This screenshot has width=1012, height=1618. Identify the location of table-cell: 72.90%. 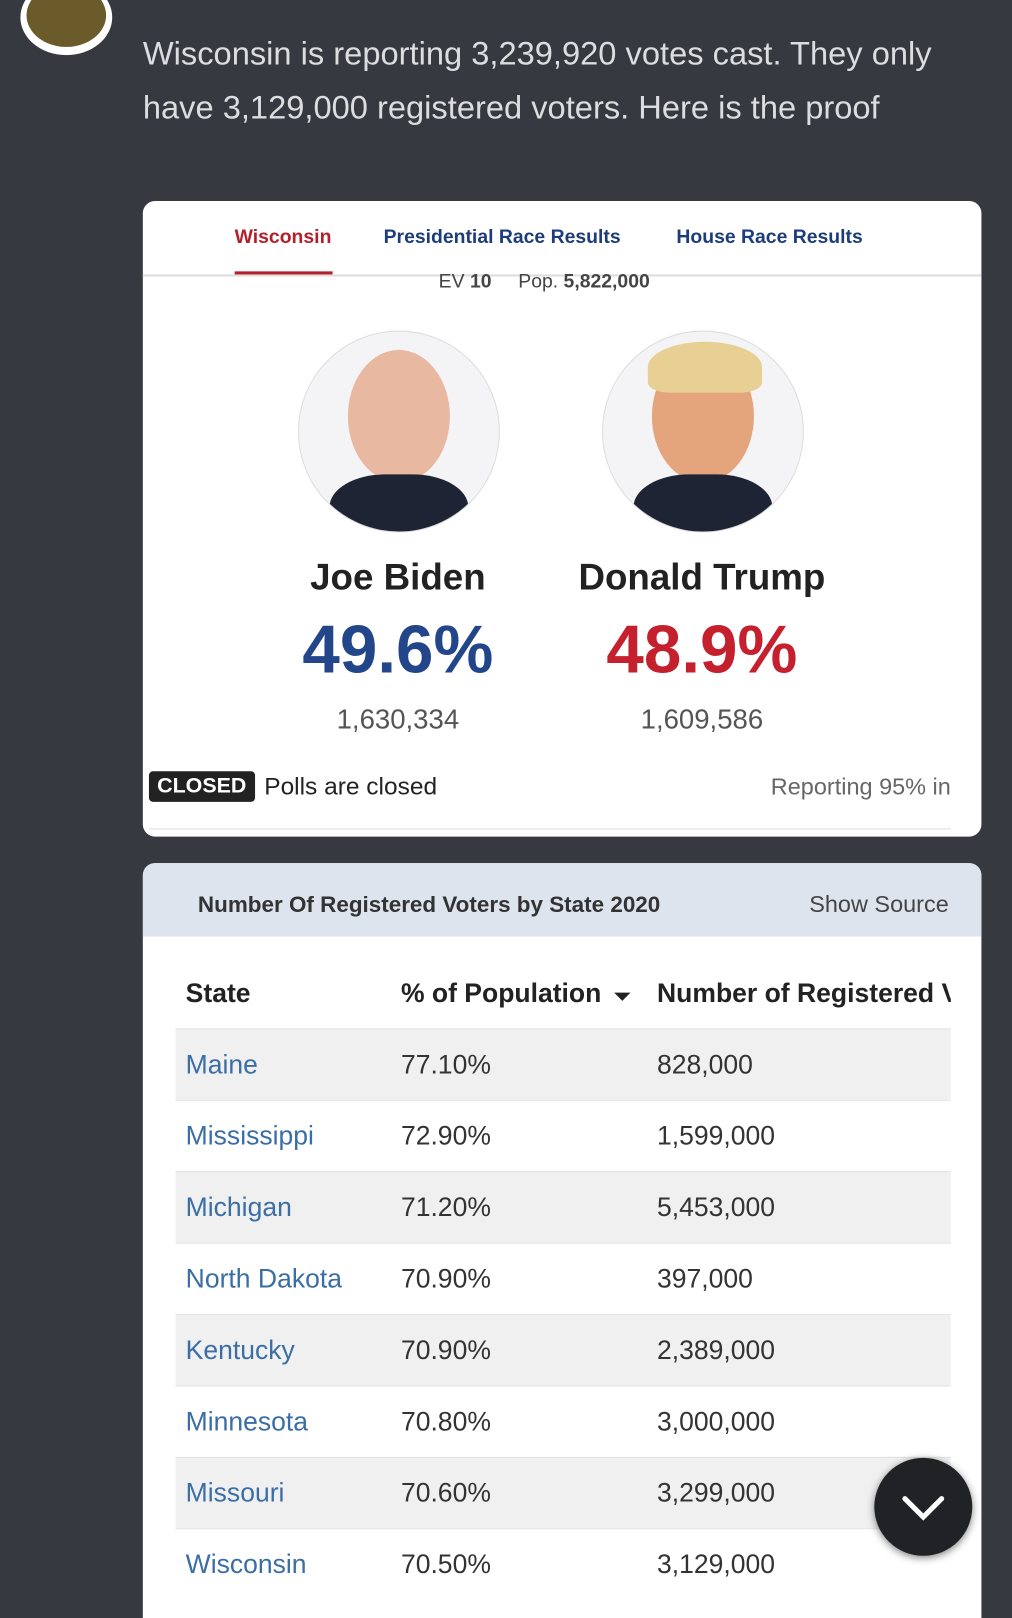
(445, 1135).